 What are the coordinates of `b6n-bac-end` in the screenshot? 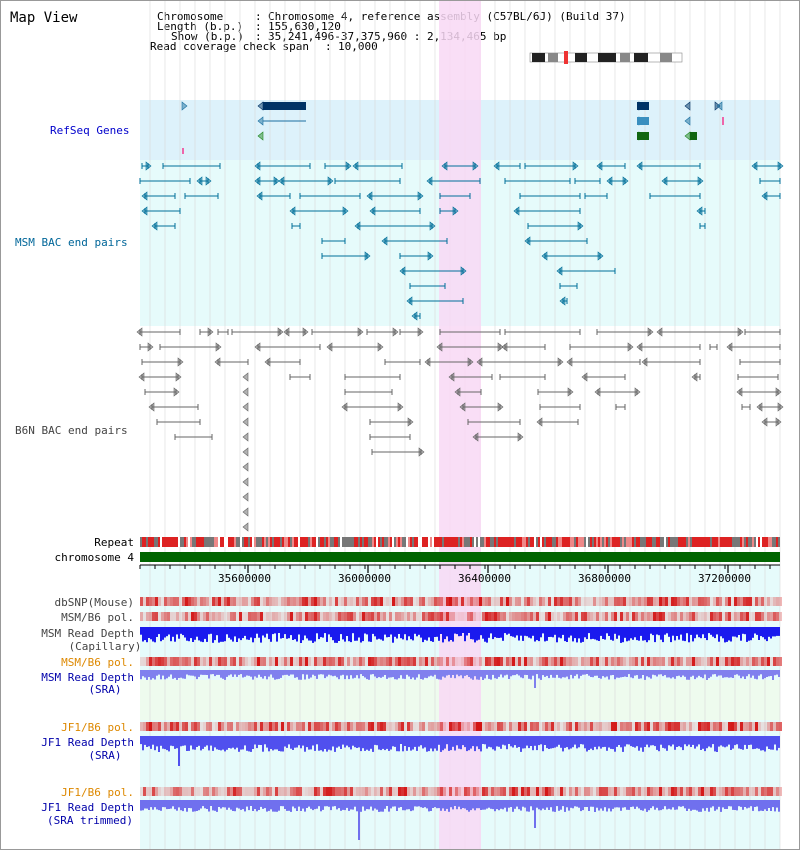 It's located at (150, 347).